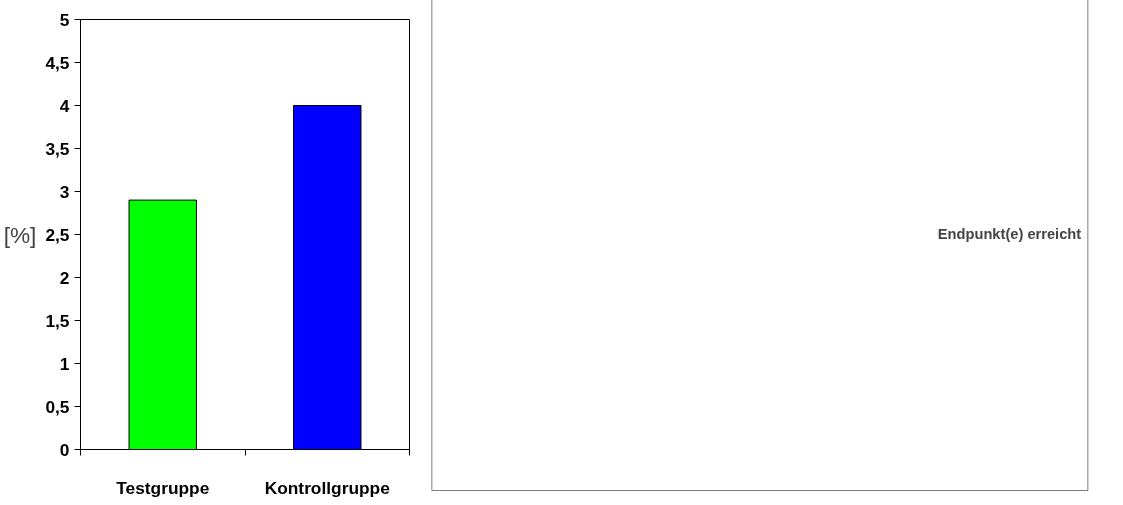 This screenshot has width=1123, height=505. I want to click on text: Endpunkt(e) erreicht, so click(1009, 234).